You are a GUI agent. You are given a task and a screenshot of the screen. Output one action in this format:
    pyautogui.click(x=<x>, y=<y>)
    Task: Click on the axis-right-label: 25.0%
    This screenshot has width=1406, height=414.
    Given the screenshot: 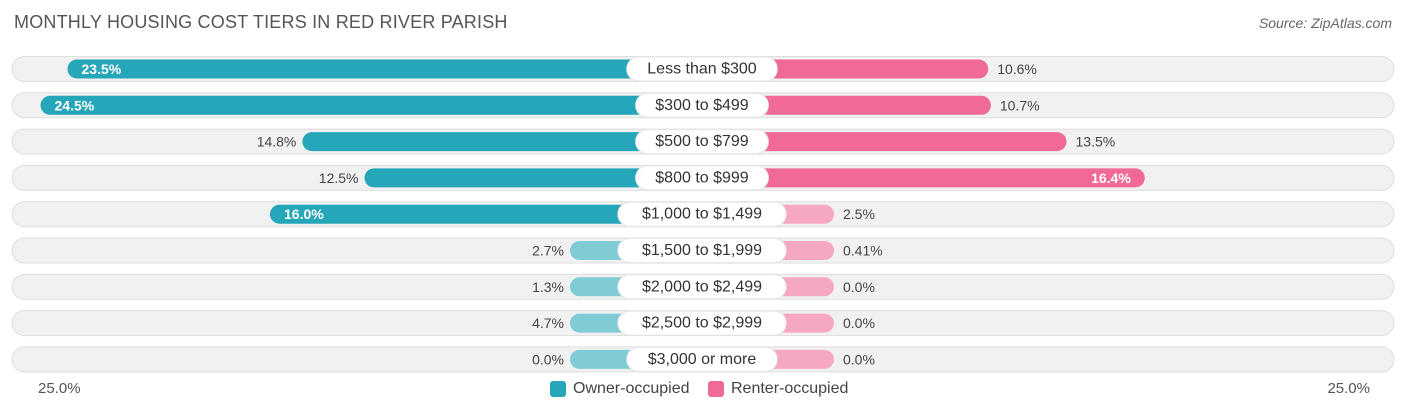 What is the action you would take?
    pyautogui.click(x=1348, y=388)
    